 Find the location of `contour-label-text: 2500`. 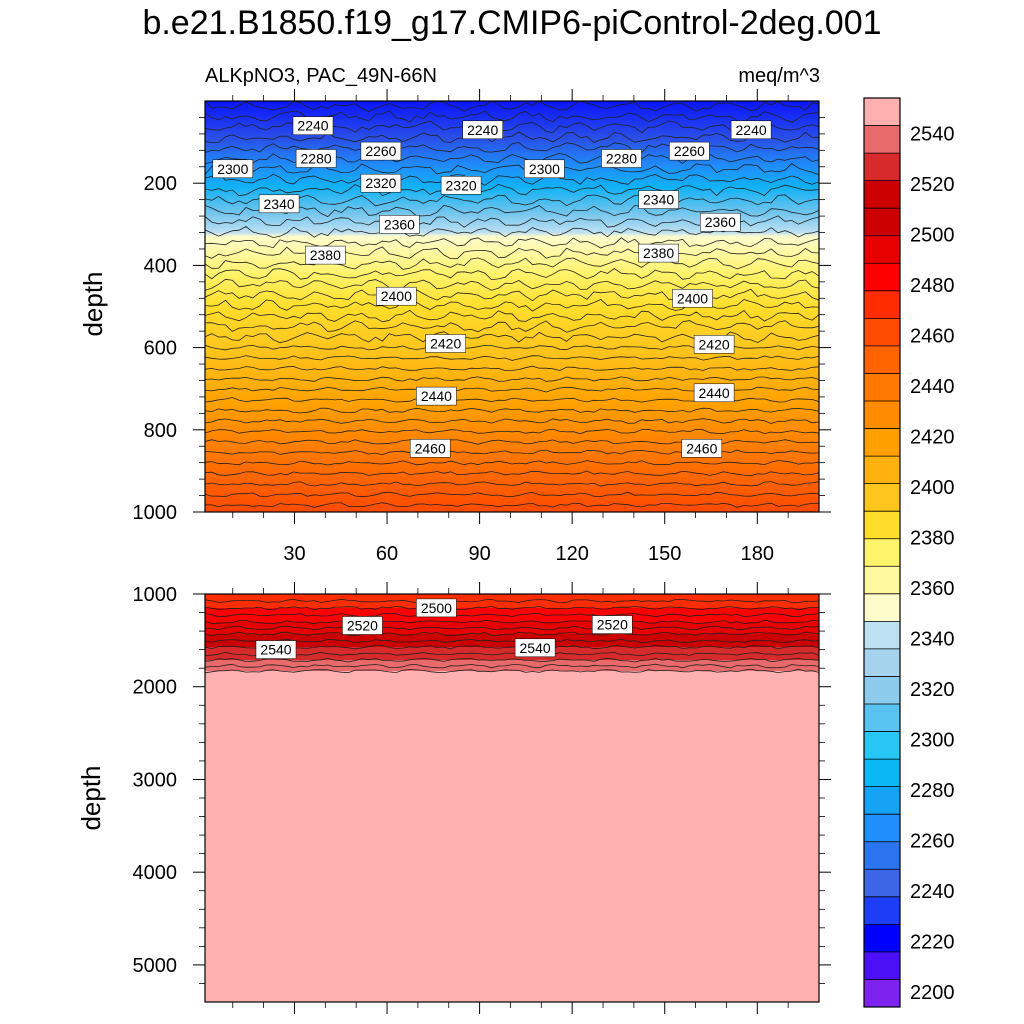

contour-label-text: 2500 is located at coordinates (436, 608).